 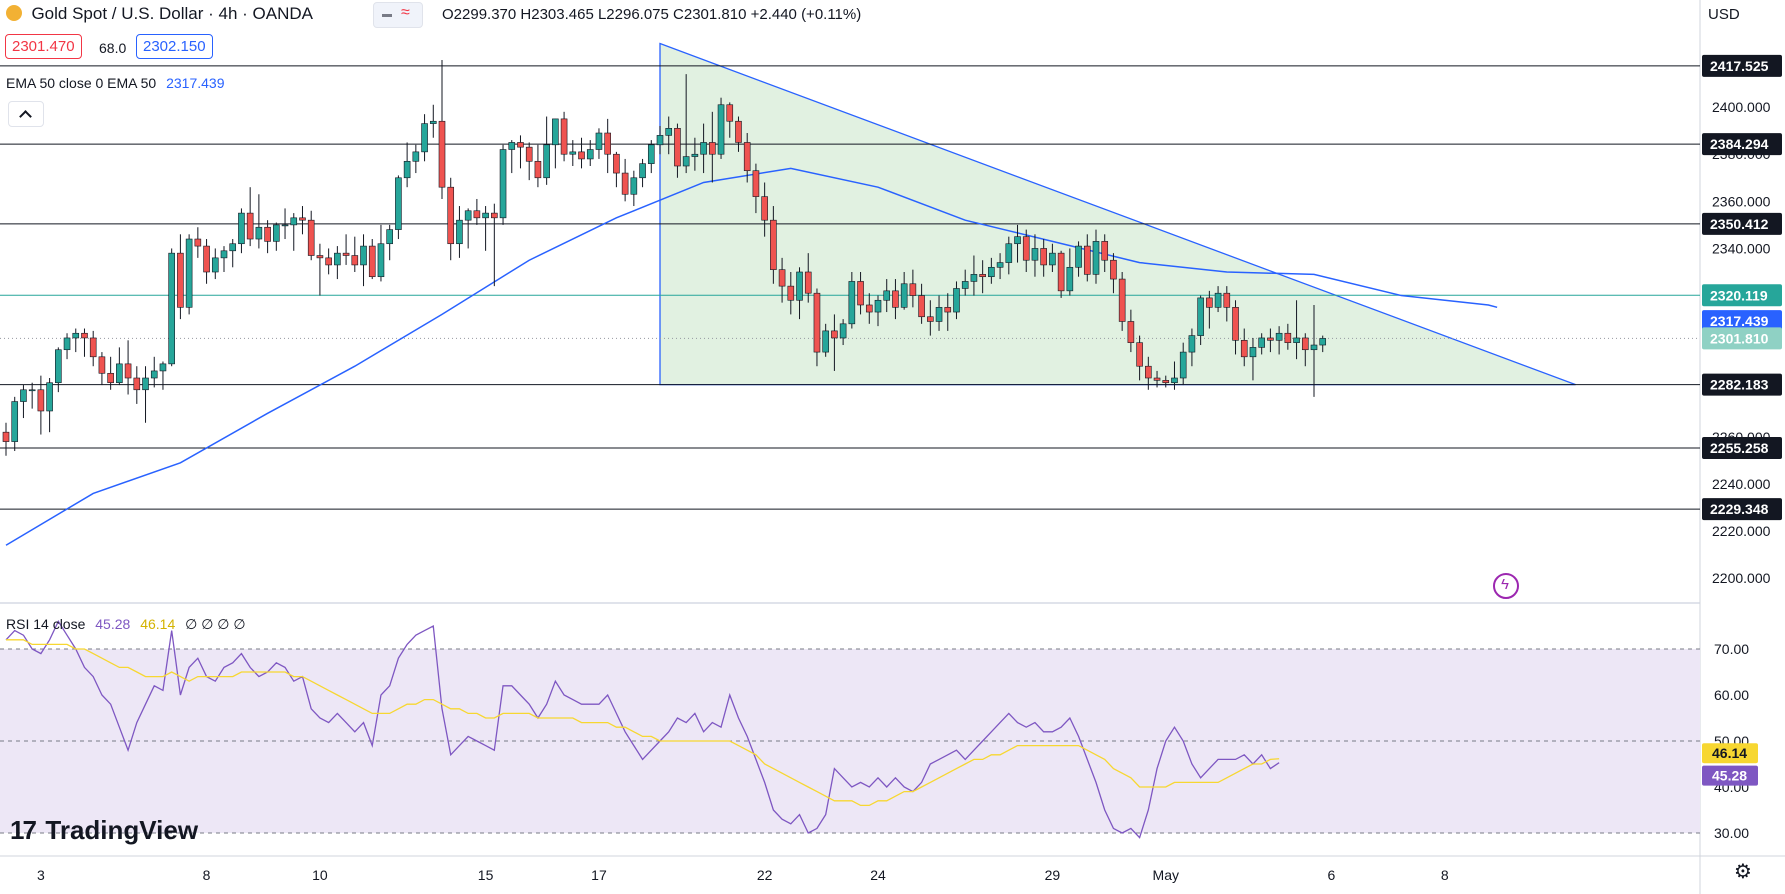 What do you see at coordinates (174, 46) in the screenshot?
I see `buy-price-button: 2302.150` at bounding box center [174, 46].